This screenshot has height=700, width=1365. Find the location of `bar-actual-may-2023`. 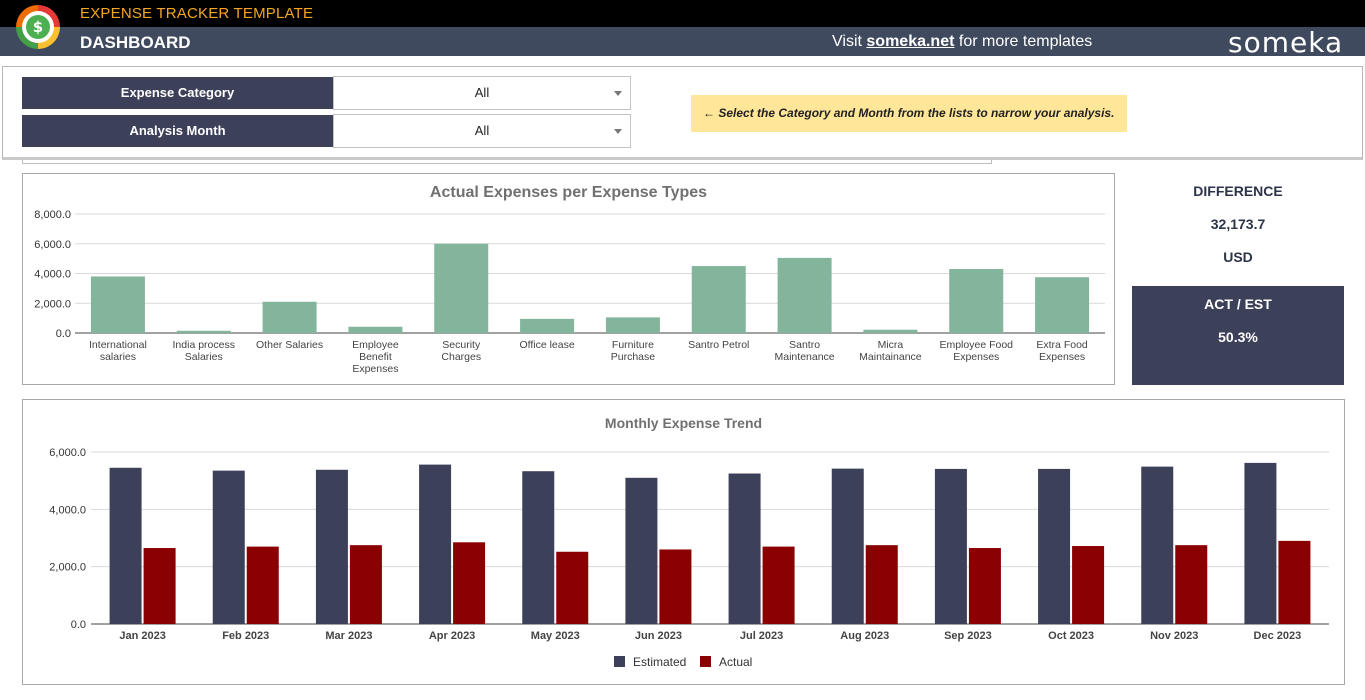

bar-actual-may-2023 is located at coordinates (572, 587).